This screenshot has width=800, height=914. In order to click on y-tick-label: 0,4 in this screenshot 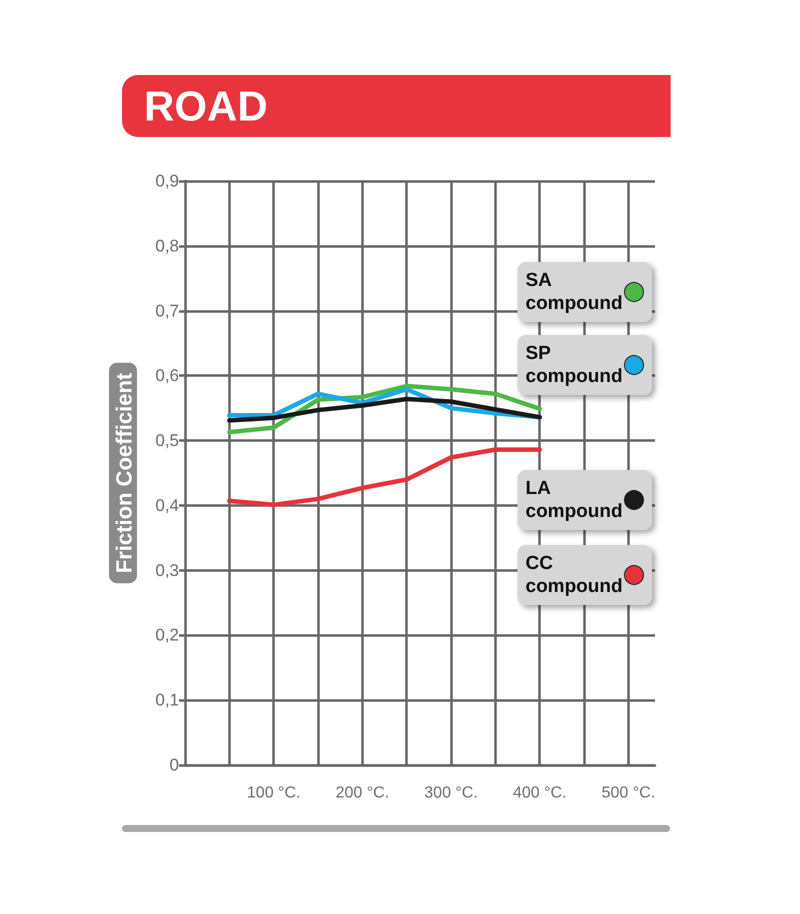, I will do `click(167, 505)`.